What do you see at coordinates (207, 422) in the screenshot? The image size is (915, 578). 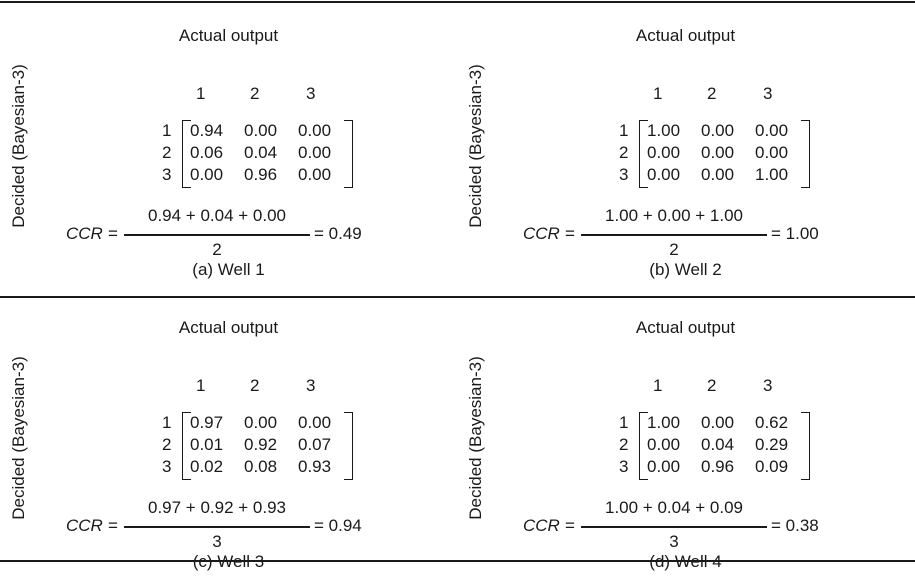 I see `matrix-cell: 0.97` at bounding box center [207, 422].